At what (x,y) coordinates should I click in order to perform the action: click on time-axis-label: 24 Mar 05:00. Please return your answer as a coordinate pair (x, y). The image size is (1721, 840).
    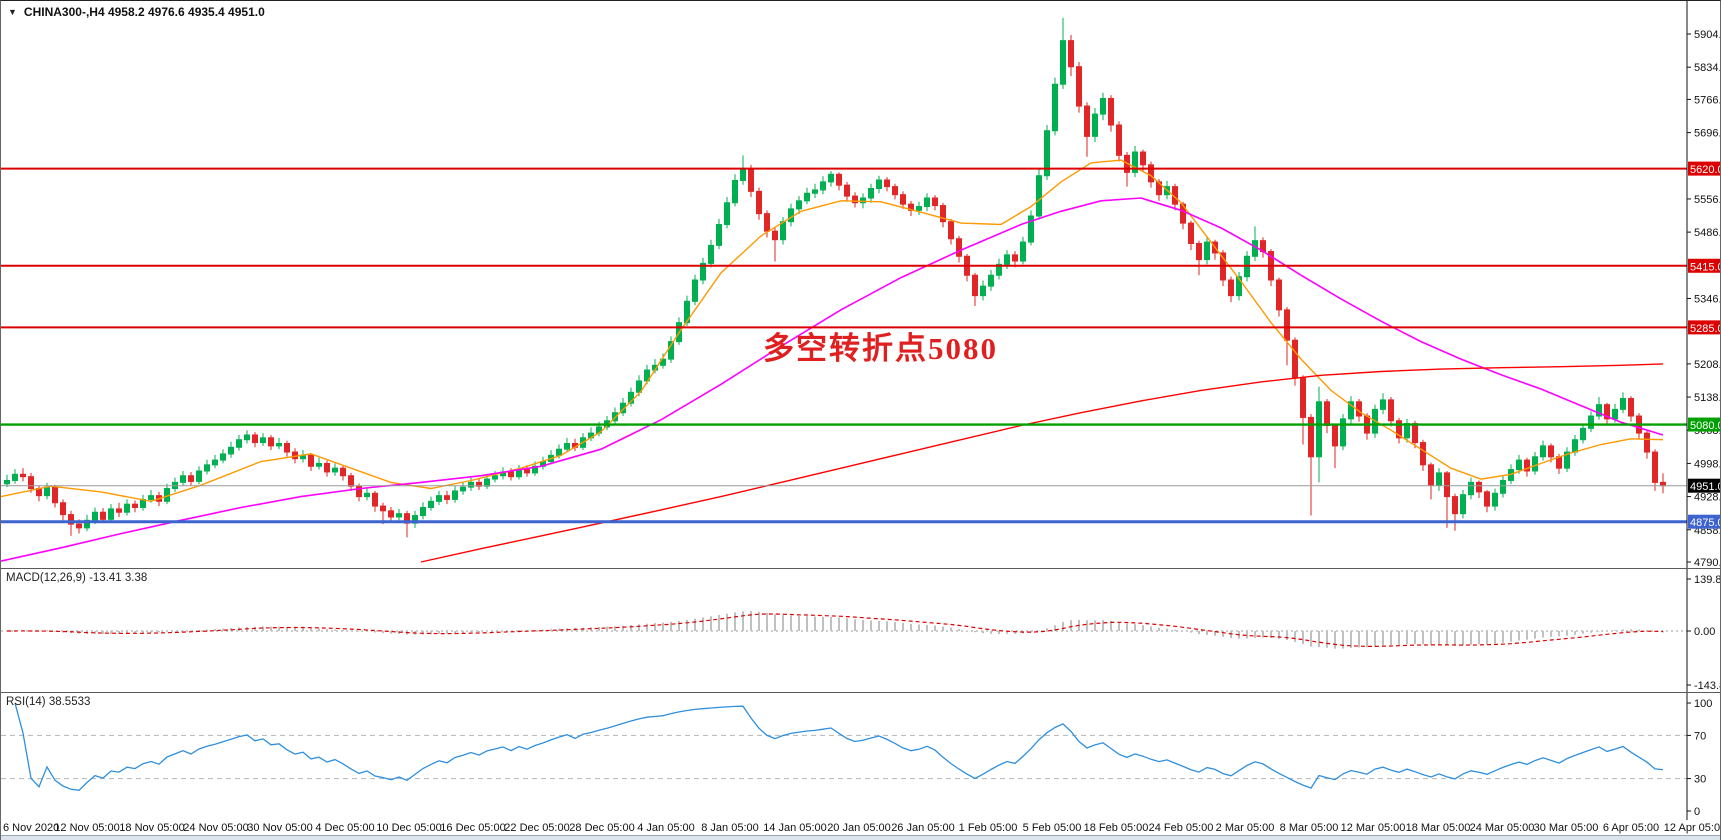
    Looking at the image, I should click on (1502, 828).